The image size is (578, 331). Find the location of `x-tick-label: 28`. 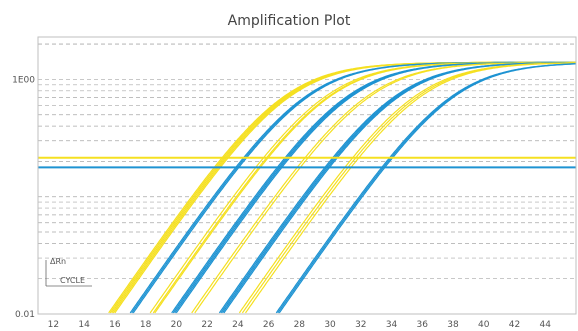

x-tick-label: 28 is located at coordinates (300, 325).